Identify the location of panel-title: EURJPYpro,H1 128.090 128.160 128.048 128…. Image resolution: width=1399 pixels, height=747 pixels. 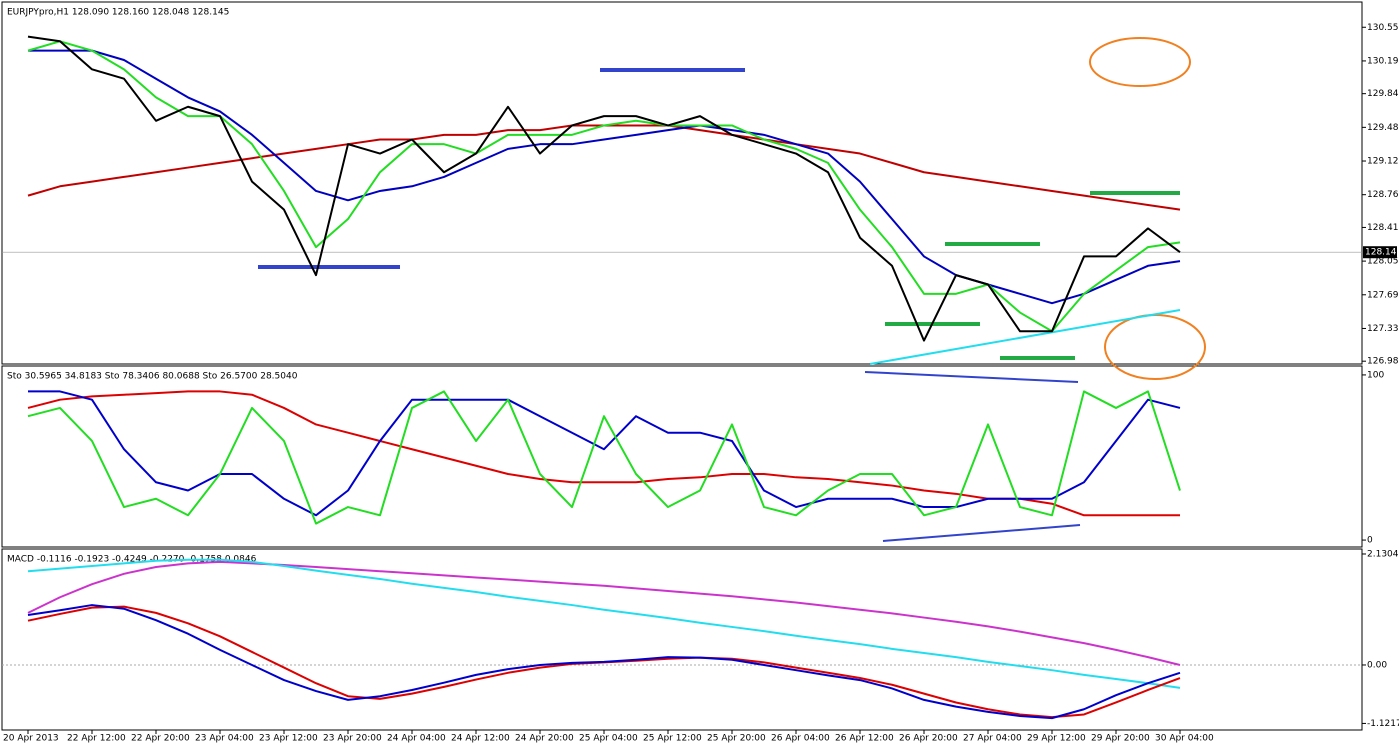
(118, 13).